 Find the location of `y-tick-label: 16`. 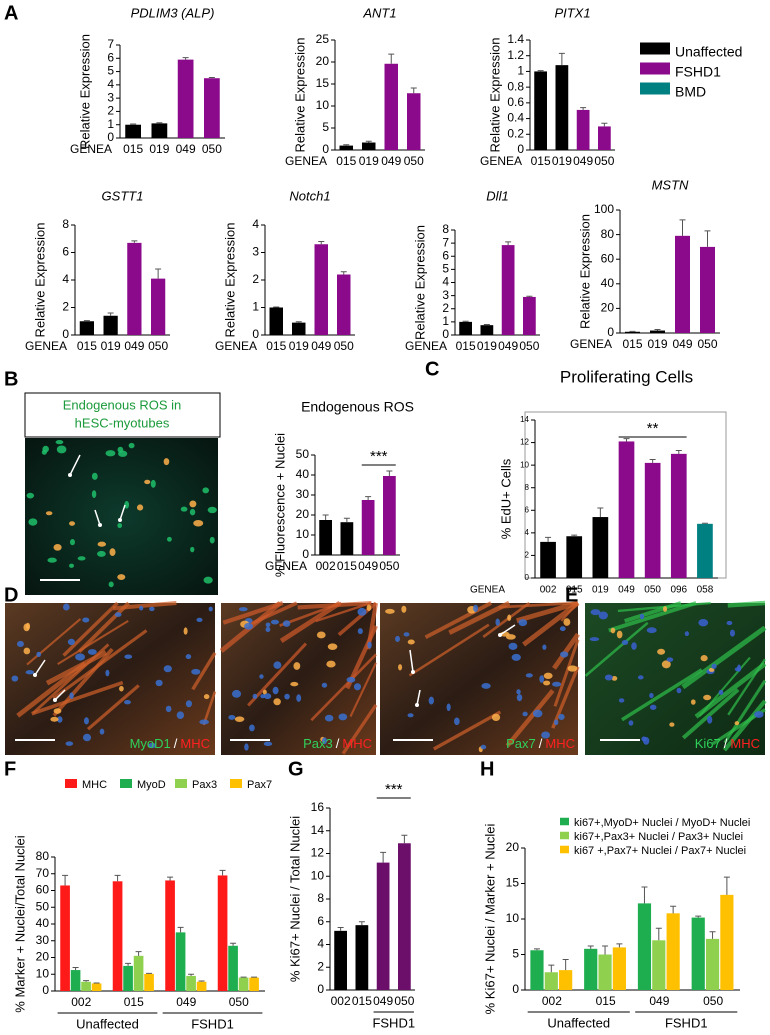

y-tick-label: 16 is located at coordinates (318, 807).